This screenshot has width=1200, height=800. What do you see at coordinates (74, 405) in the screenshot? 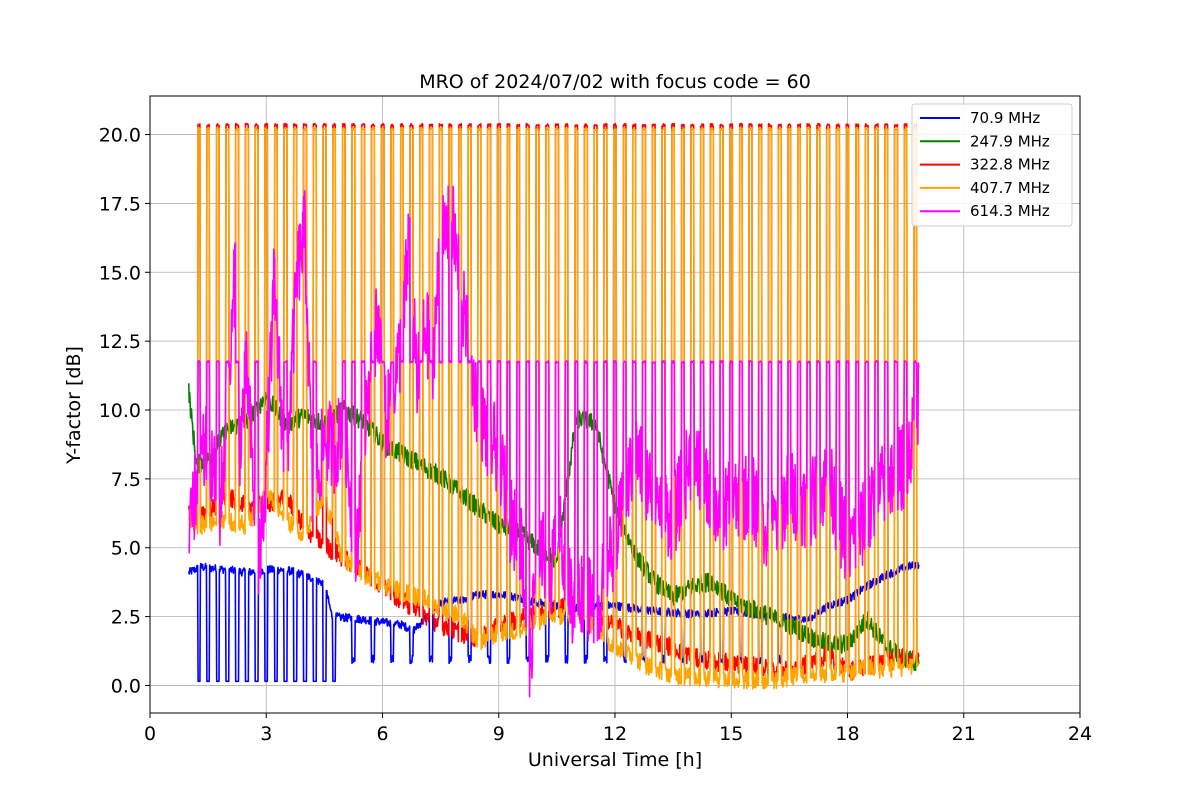
I see `y-axis-label: Y-factor [dB]` at bounding box center [74, 405].